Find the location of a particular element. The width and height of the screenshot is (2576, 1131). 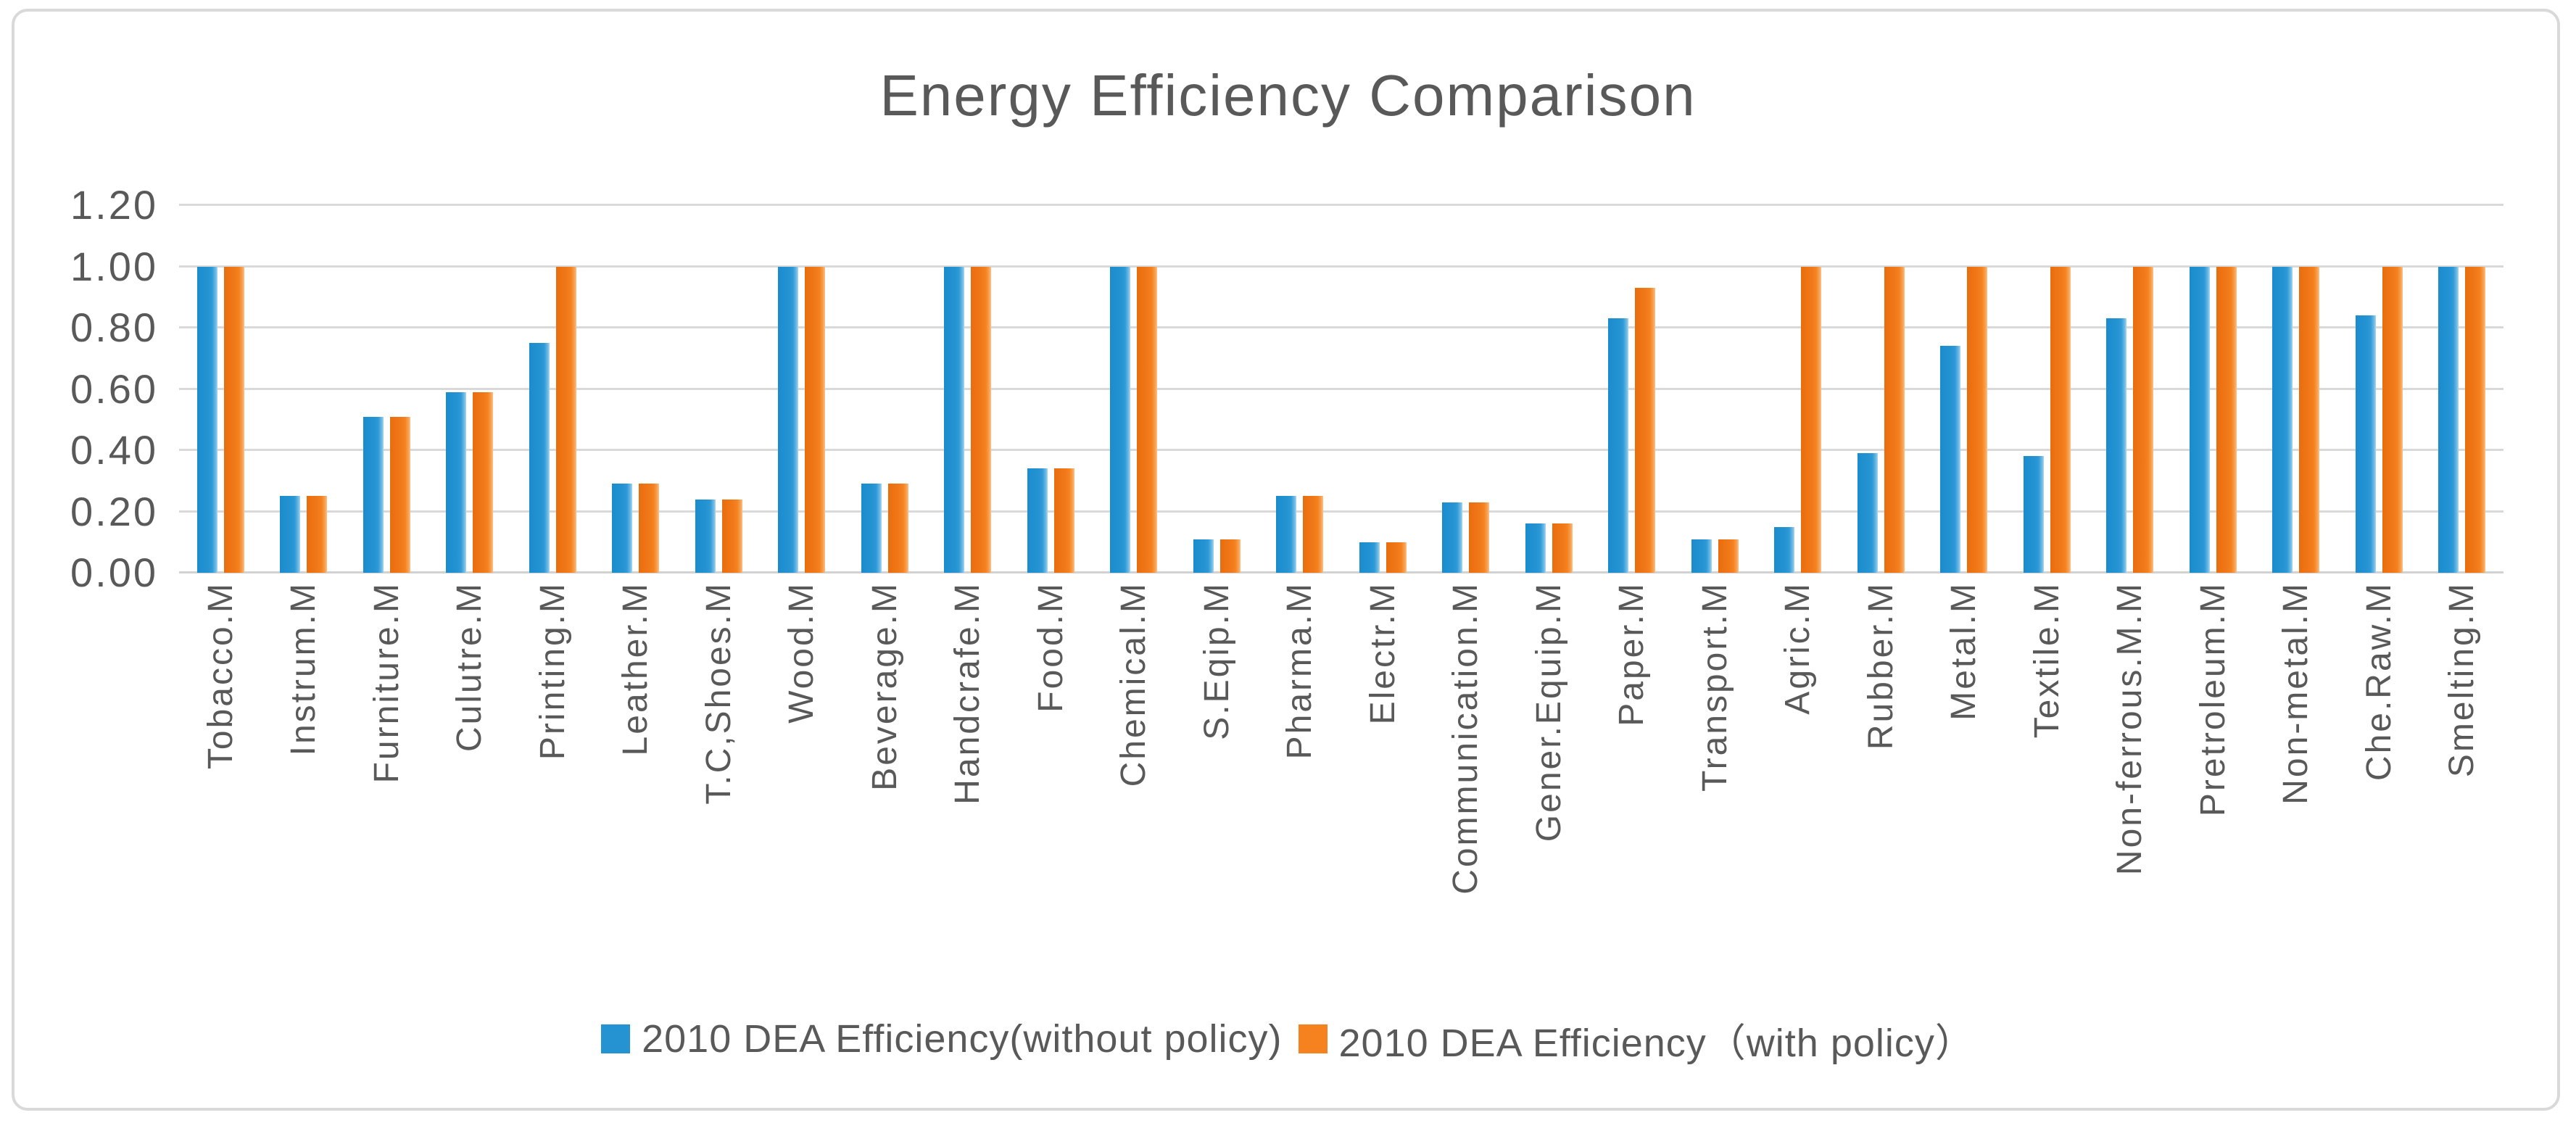

x-axis-label: Pharma.M is located at coordinates (1300, 670).